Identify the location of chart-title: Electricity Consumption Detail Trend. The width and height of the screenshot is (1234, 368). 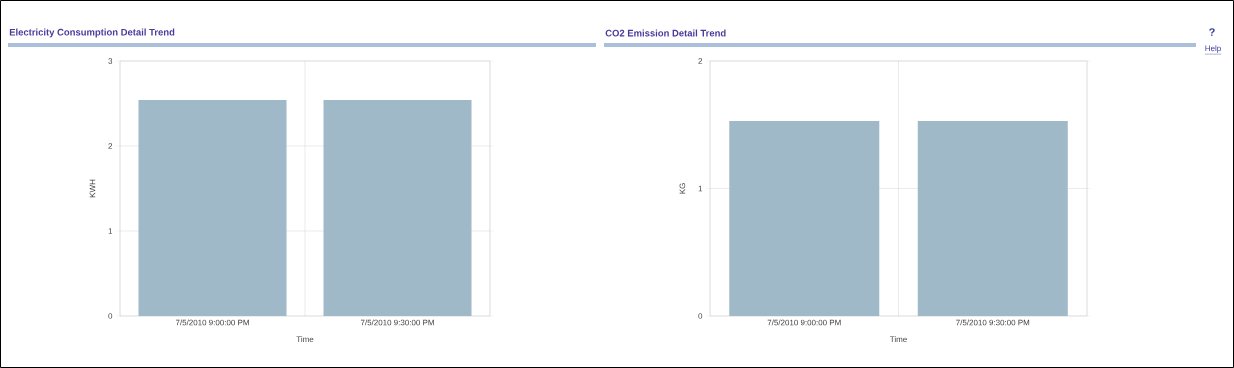
(92, 33).